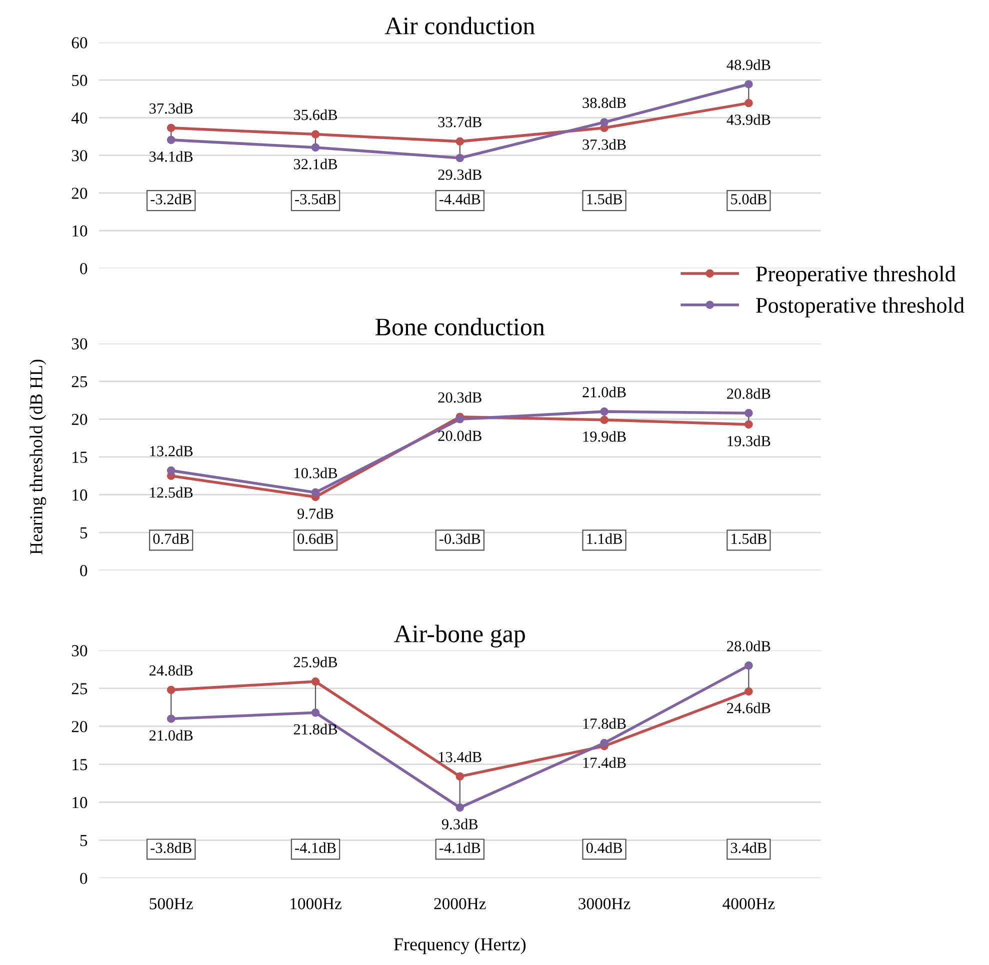 Image resolution: width=989 pixels, height=965 pixels. I want to click on data-label: 12.5dB, so click(171, 492).